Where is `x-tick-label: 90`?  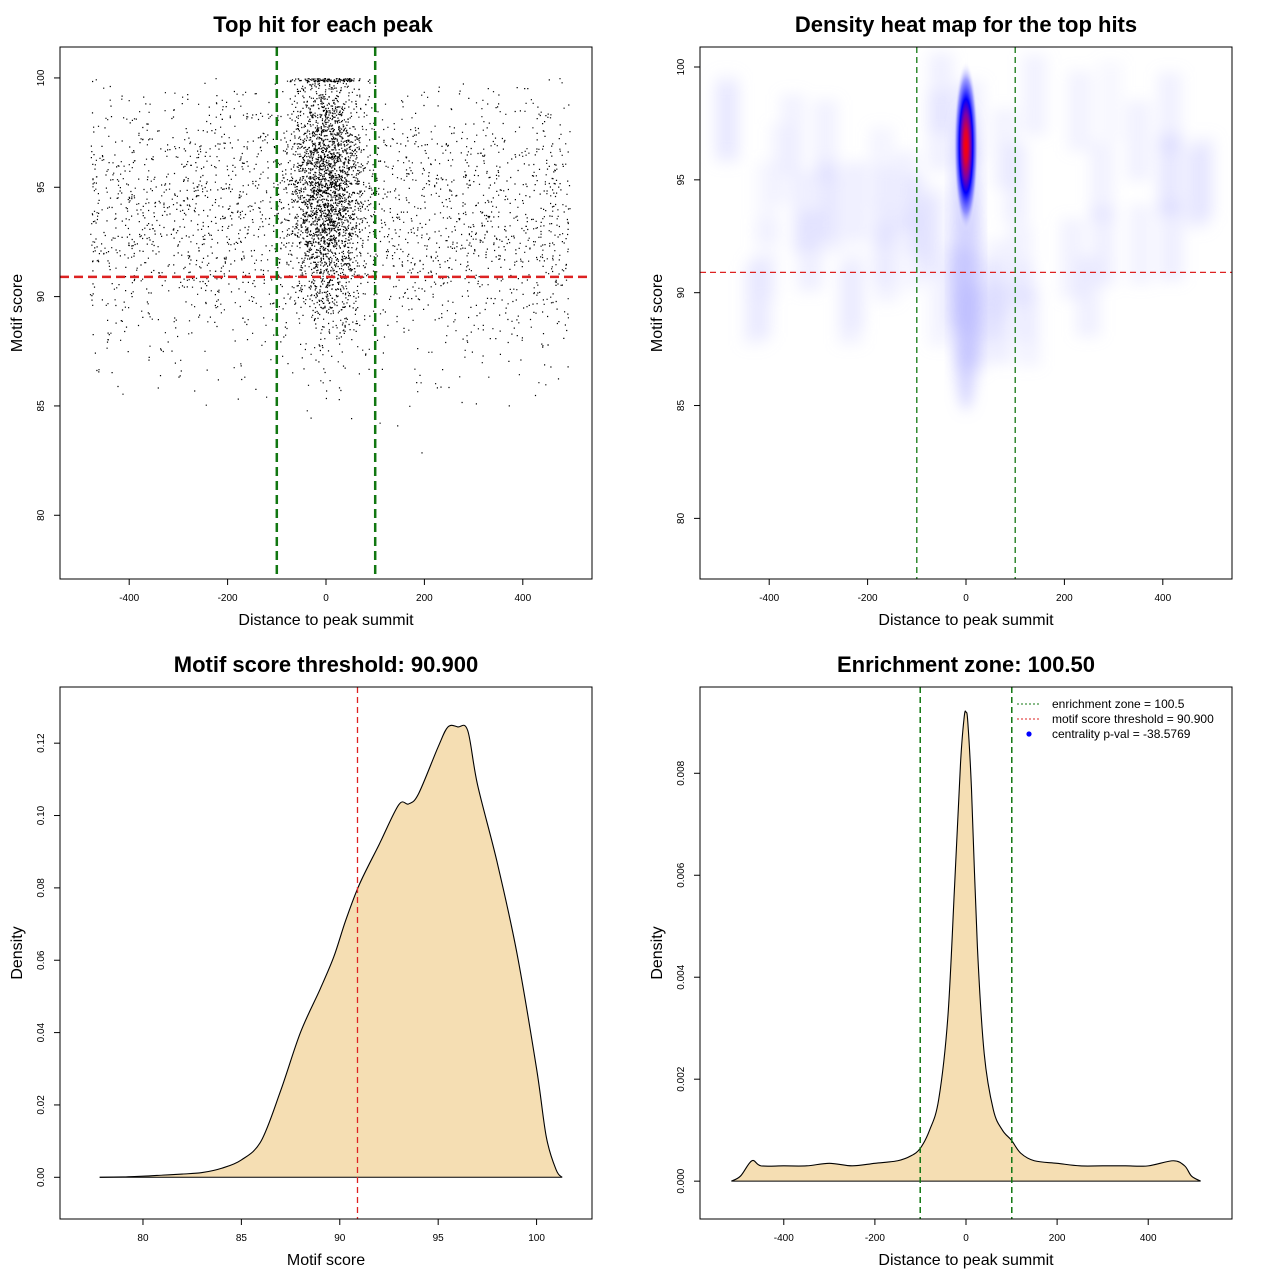 x-tick-label: 90 is located at coordinates (340, 1238).